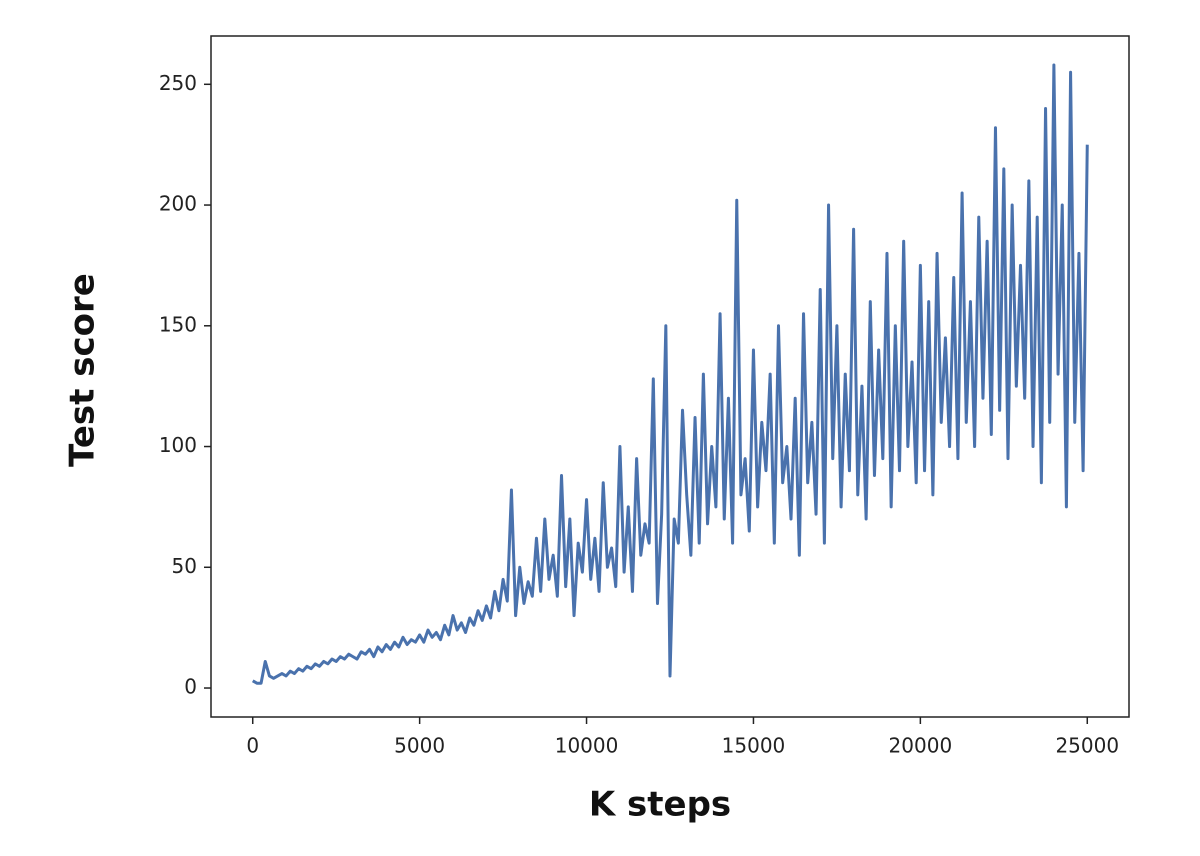  Describe the element at coordinates (754, 746) in the screenshot. I see `x-tick-label: 15000` at that location.